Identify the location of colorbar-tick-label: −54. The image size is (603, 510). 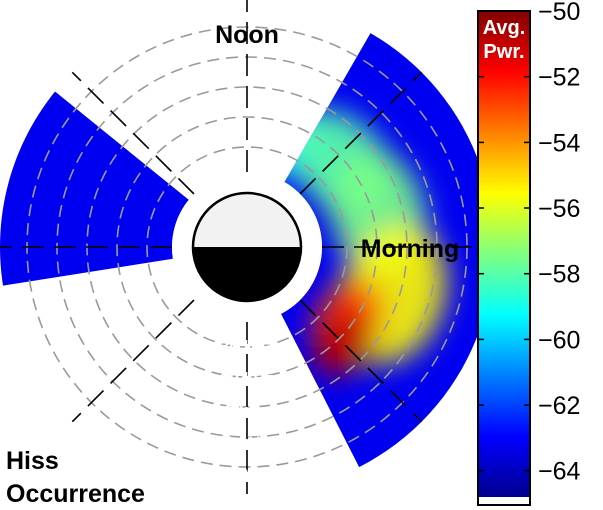
(559, 143).